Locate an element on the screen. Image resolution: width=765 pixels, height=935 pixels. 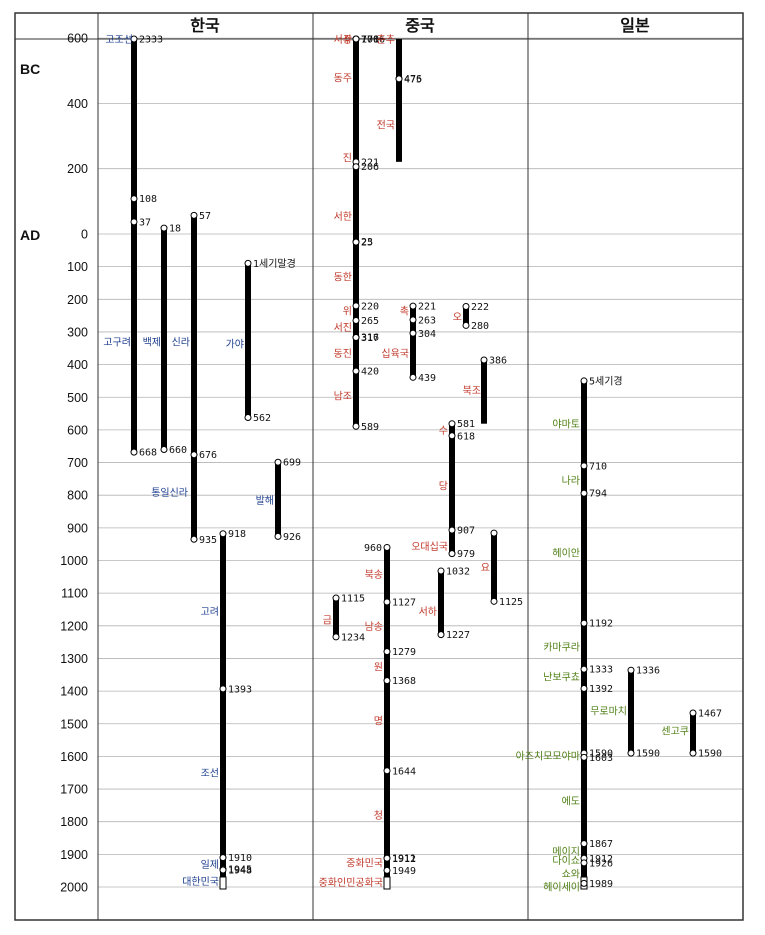
y-tick-label: 400 is located at coordinates (77, 104).